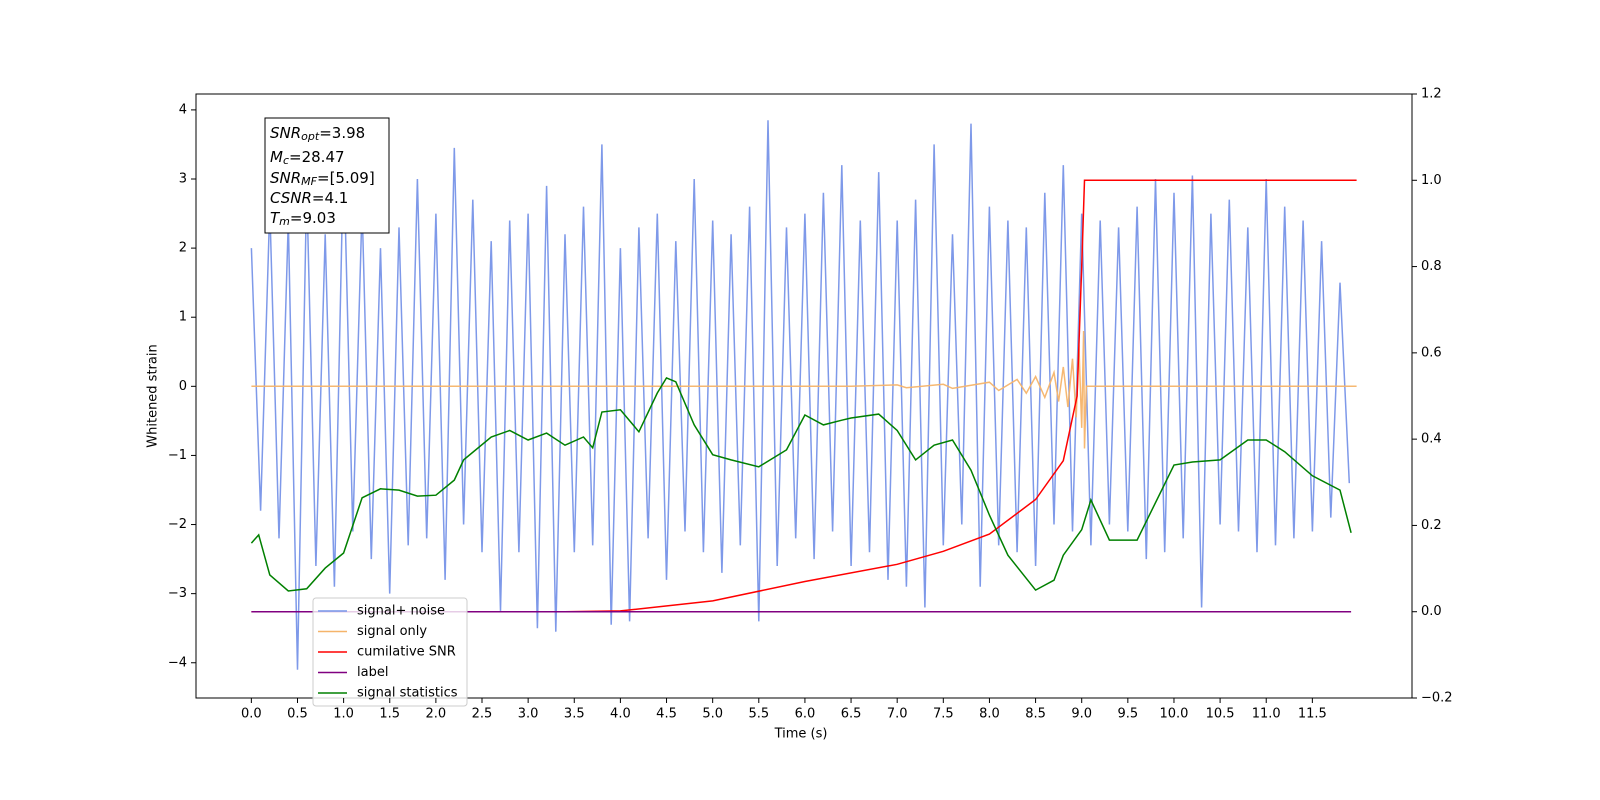 Image resolution: width=1600 pixels, height=800 pixels. Describe the element at coordinates (183, 109) in the screenshot. I see `y-tick-label: 4` at that location.